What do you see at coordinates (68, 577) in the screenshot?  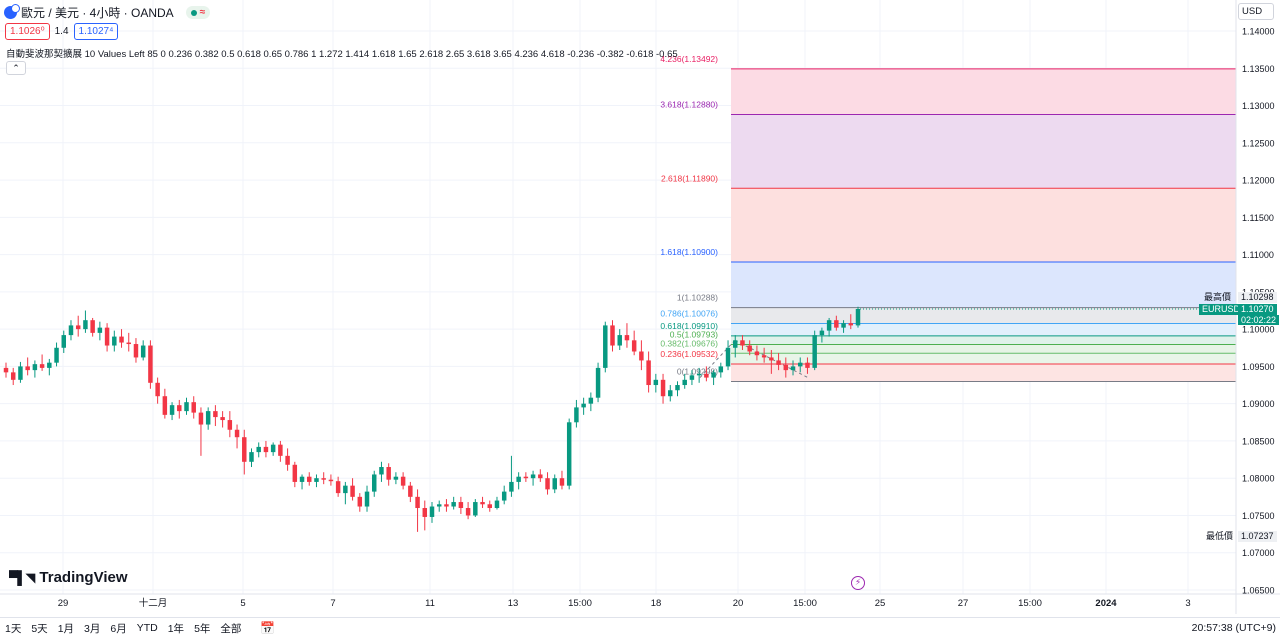 I see `tradingview-logo: ▀▌◥ TradingView` at bounding box center [68, 577].